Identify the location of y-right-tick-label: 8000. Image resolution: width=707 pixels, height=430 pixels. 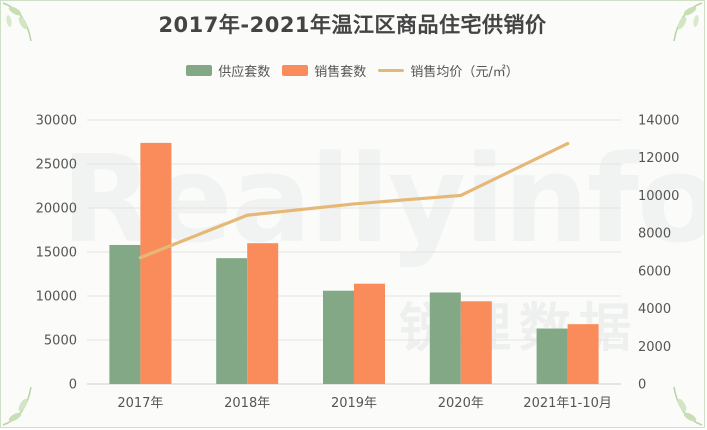
(654, 234).